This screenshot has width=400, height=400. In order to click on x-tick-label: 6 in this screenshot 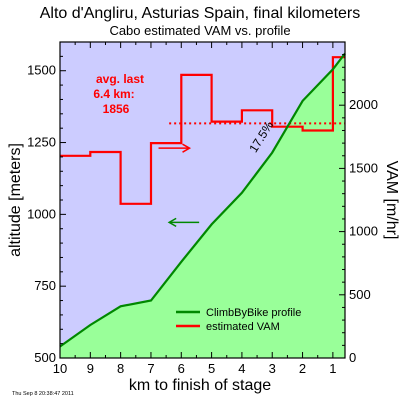, I will do `click(181, 368)`.